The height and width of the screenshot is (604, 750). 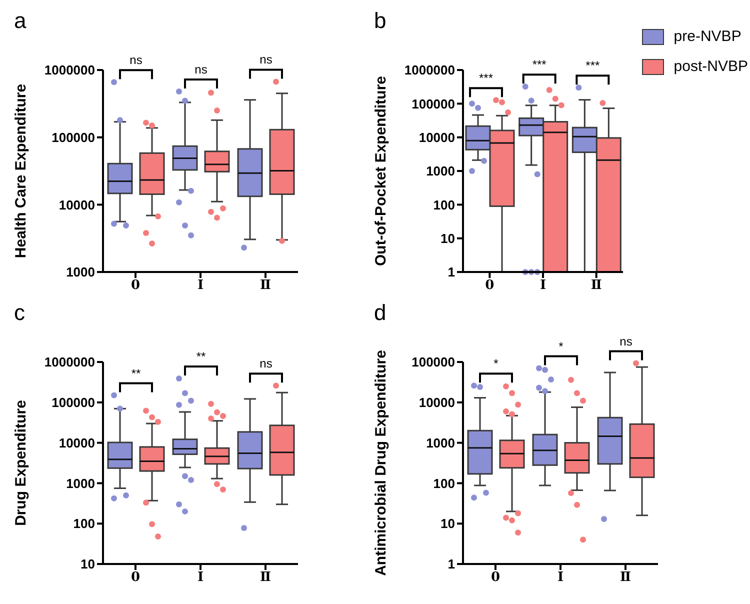 What do you see at coordinates (21, 463) in the screenshot?
I see `y-axis-title: Drug Expenditure` at bounding box center [21, 463].